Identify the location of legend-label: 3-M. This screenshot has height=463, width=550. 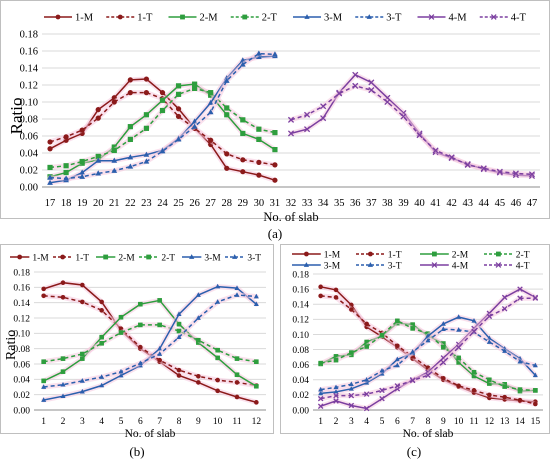
(333, 18).